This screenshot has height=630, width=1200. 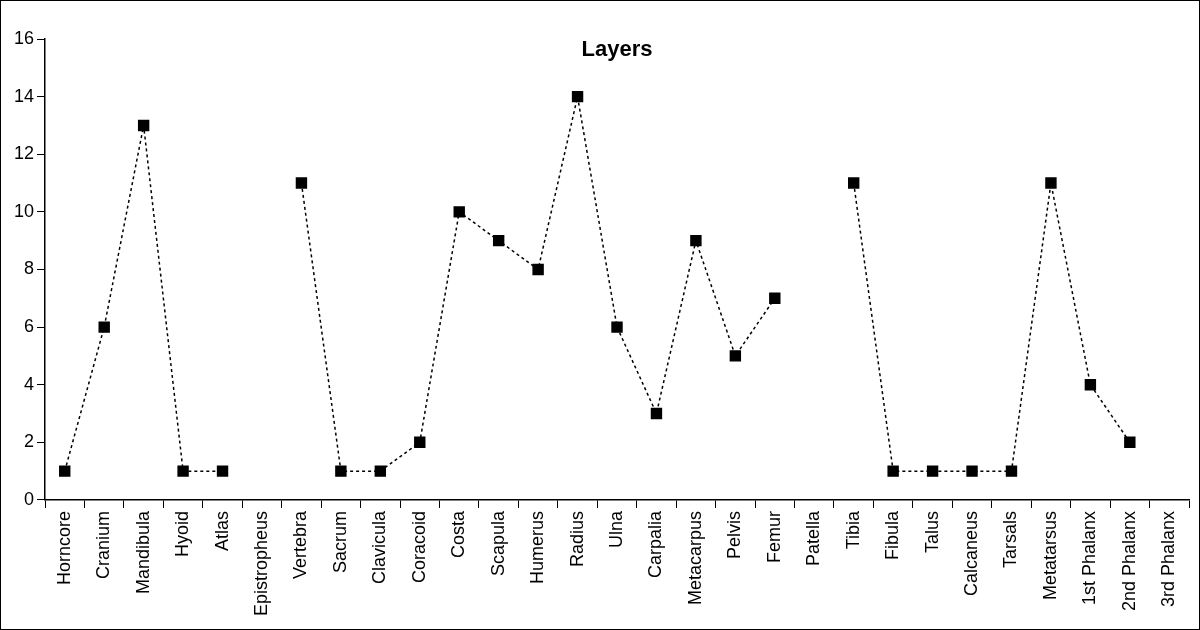 What do you see at coordinates (1010, 539) in the screenshot?
I see `x-tick-label: Tarsals` at bounding box center [1010, 539].